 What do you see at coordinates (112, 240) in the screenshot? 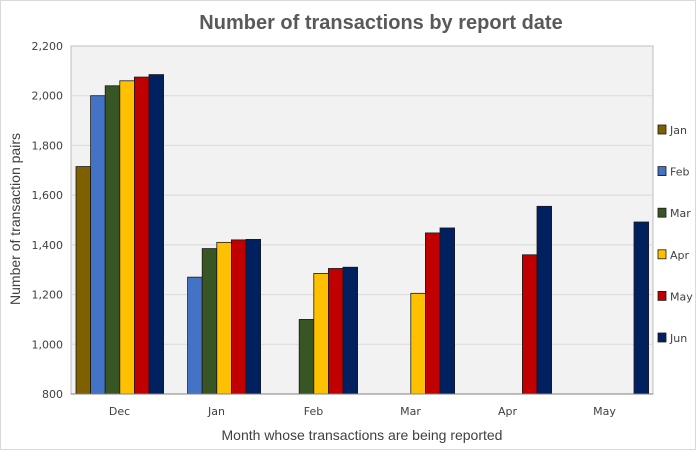
I see `bar-mar-dec` at bounding box center [112, 240].